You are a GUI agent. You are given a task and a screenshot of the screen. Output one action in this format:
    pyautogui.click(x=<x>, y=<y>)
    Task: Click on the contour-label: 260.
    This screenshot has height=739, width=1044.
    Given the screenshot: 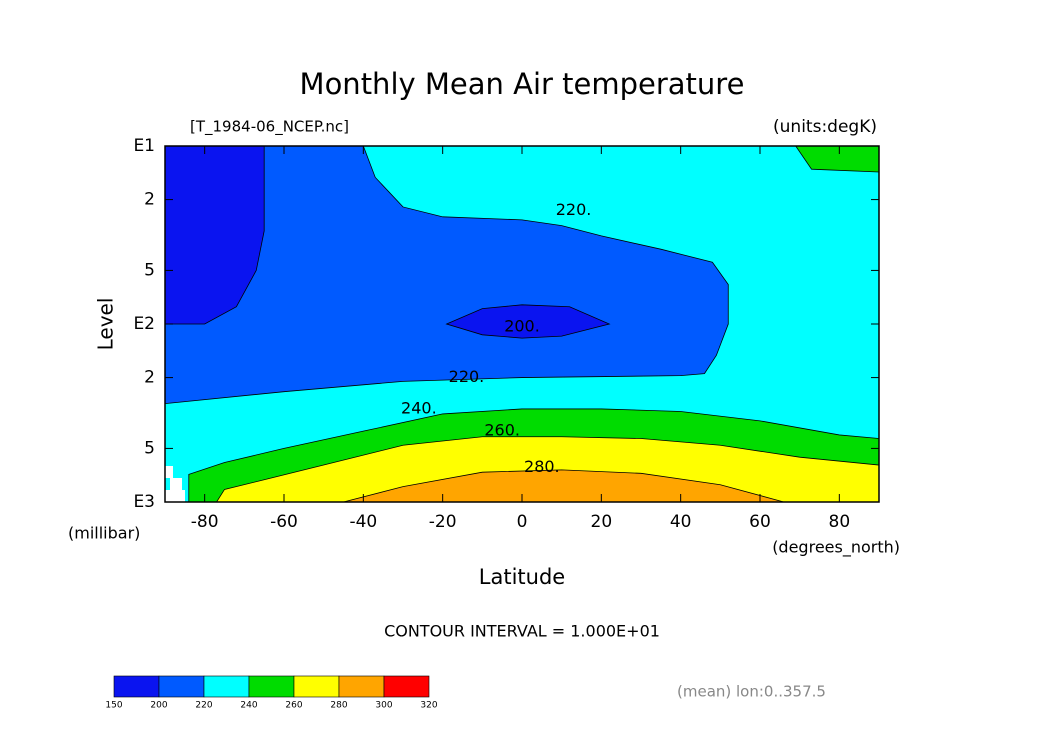 What is the action you would take?
    pyautogui.click(x=502, y=430)
    